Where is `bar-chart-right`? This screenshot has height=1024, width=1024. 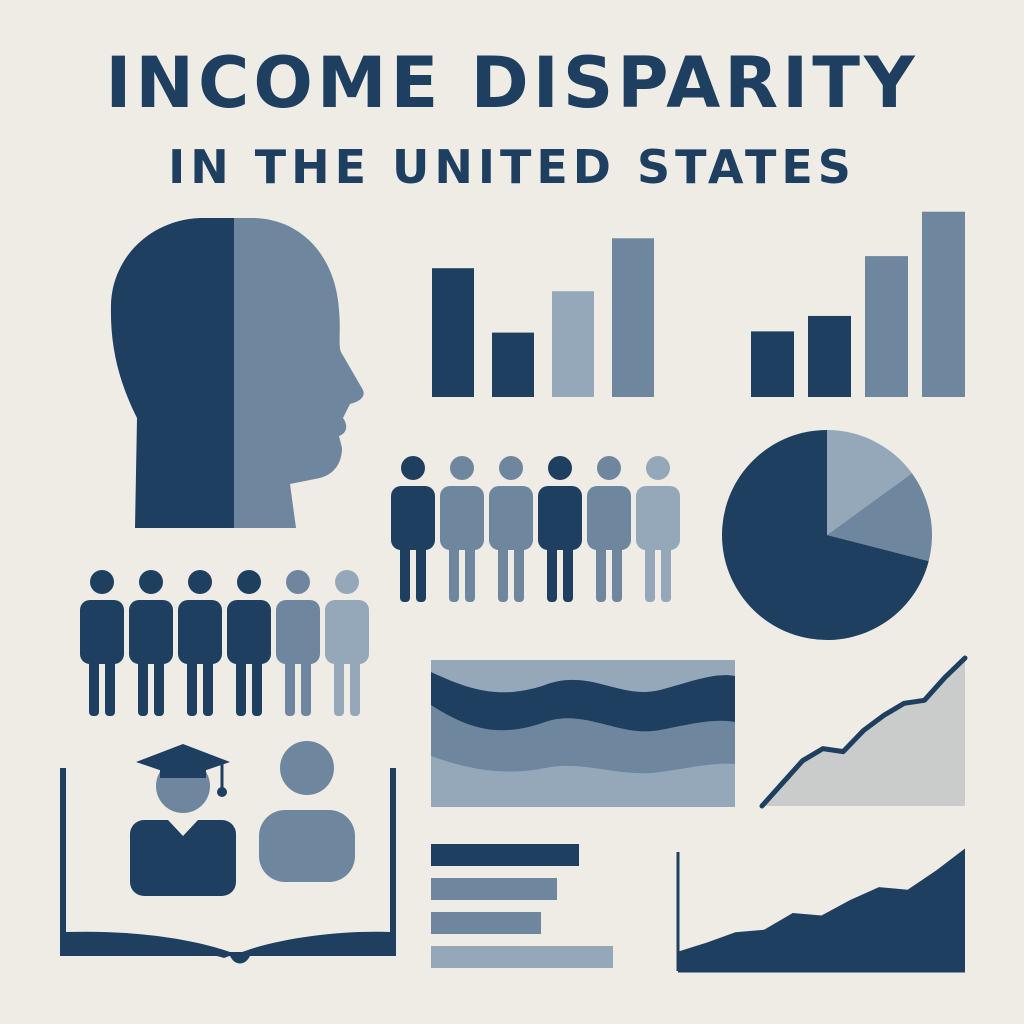
bar-chart-right is located at coordinates (858, 304).